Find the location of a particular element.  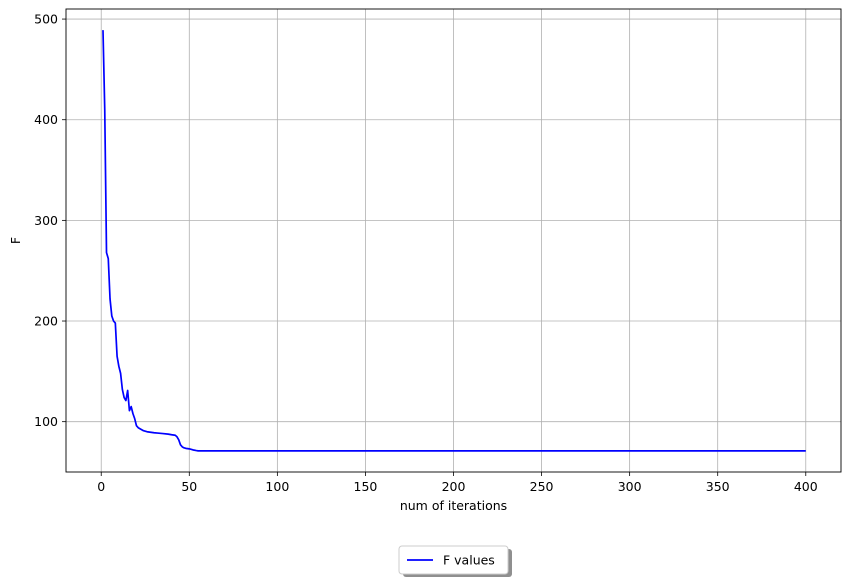

y-tick-label: 400 is located at coordinates (46, 119).